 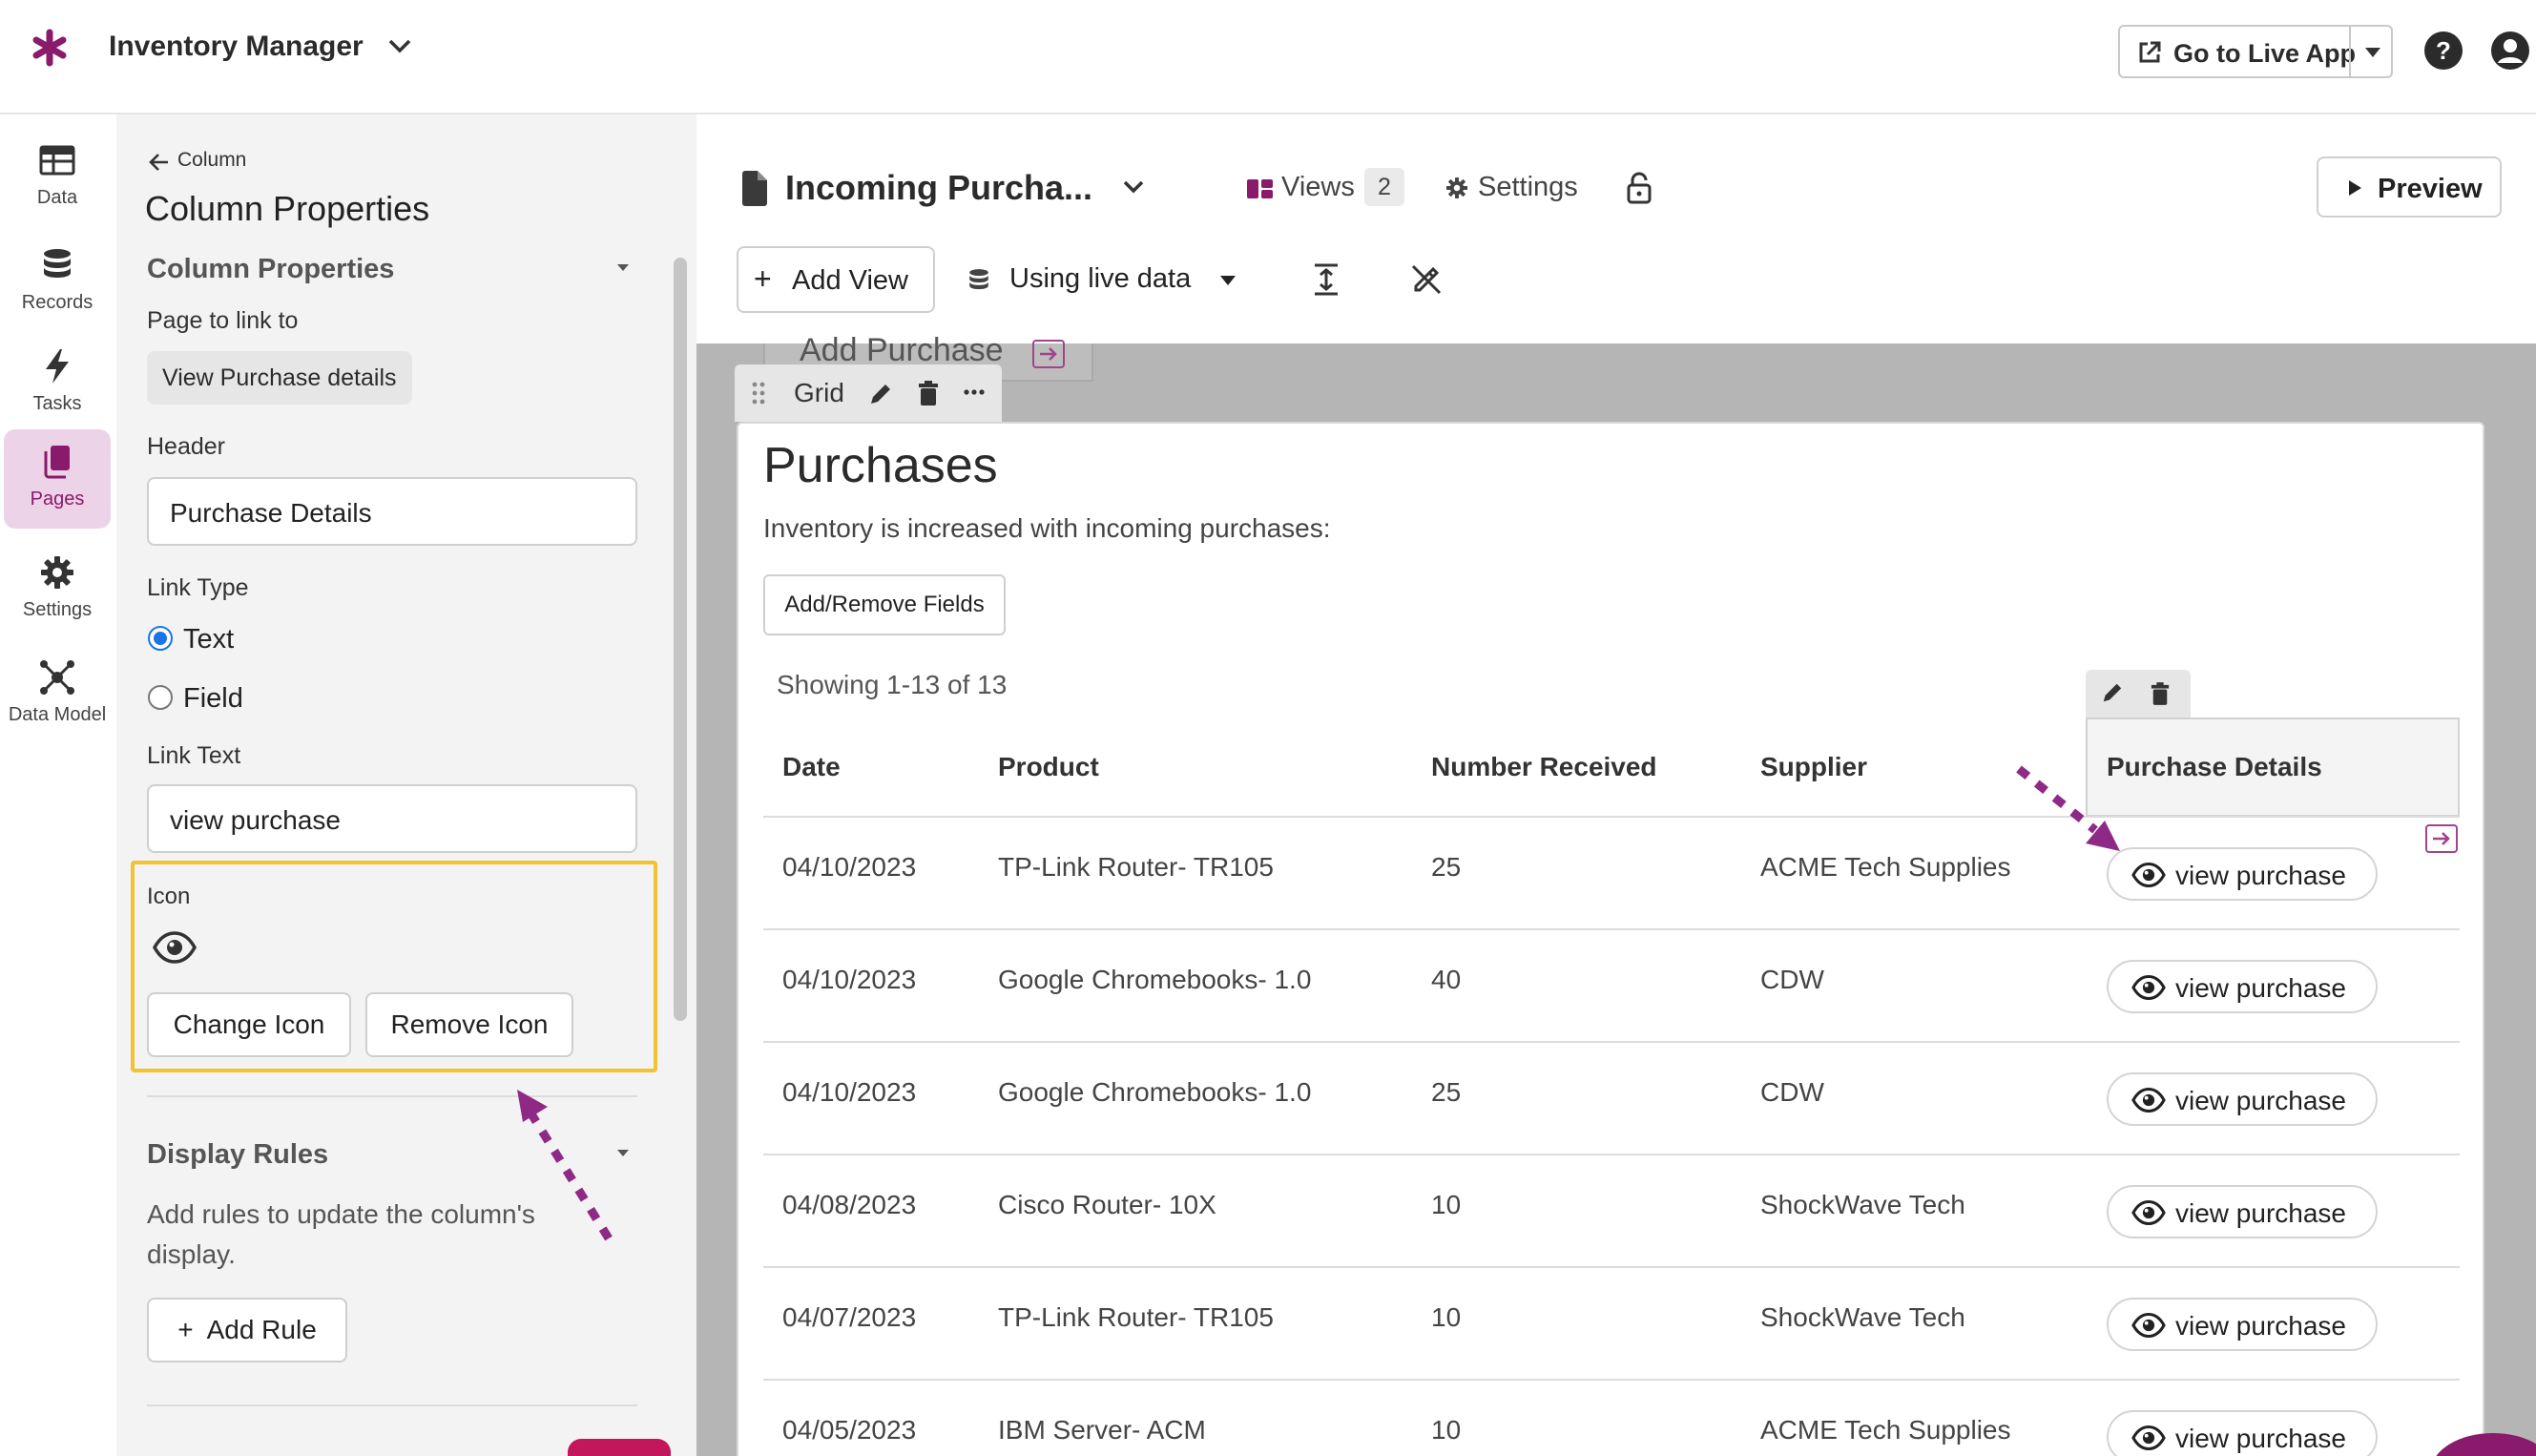 I want to click on save-button-partial, so click(x=619, y=1448).